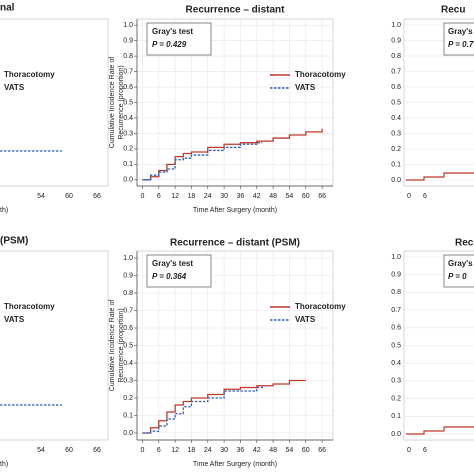 This screenshot has width=474, height=474. Describe the element at coordinates (169, 276) in the screenshot. I see `p-value: P = 0.364` at that location.